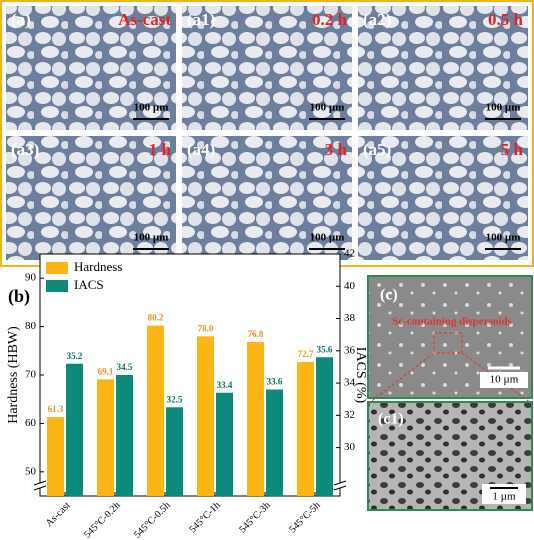 The height and width of the screenshot is (540, 534). What do you see at coordinates (256, 334) in the screenshot?
I see `value-label: 76.8` at bounding box center [256, 334].